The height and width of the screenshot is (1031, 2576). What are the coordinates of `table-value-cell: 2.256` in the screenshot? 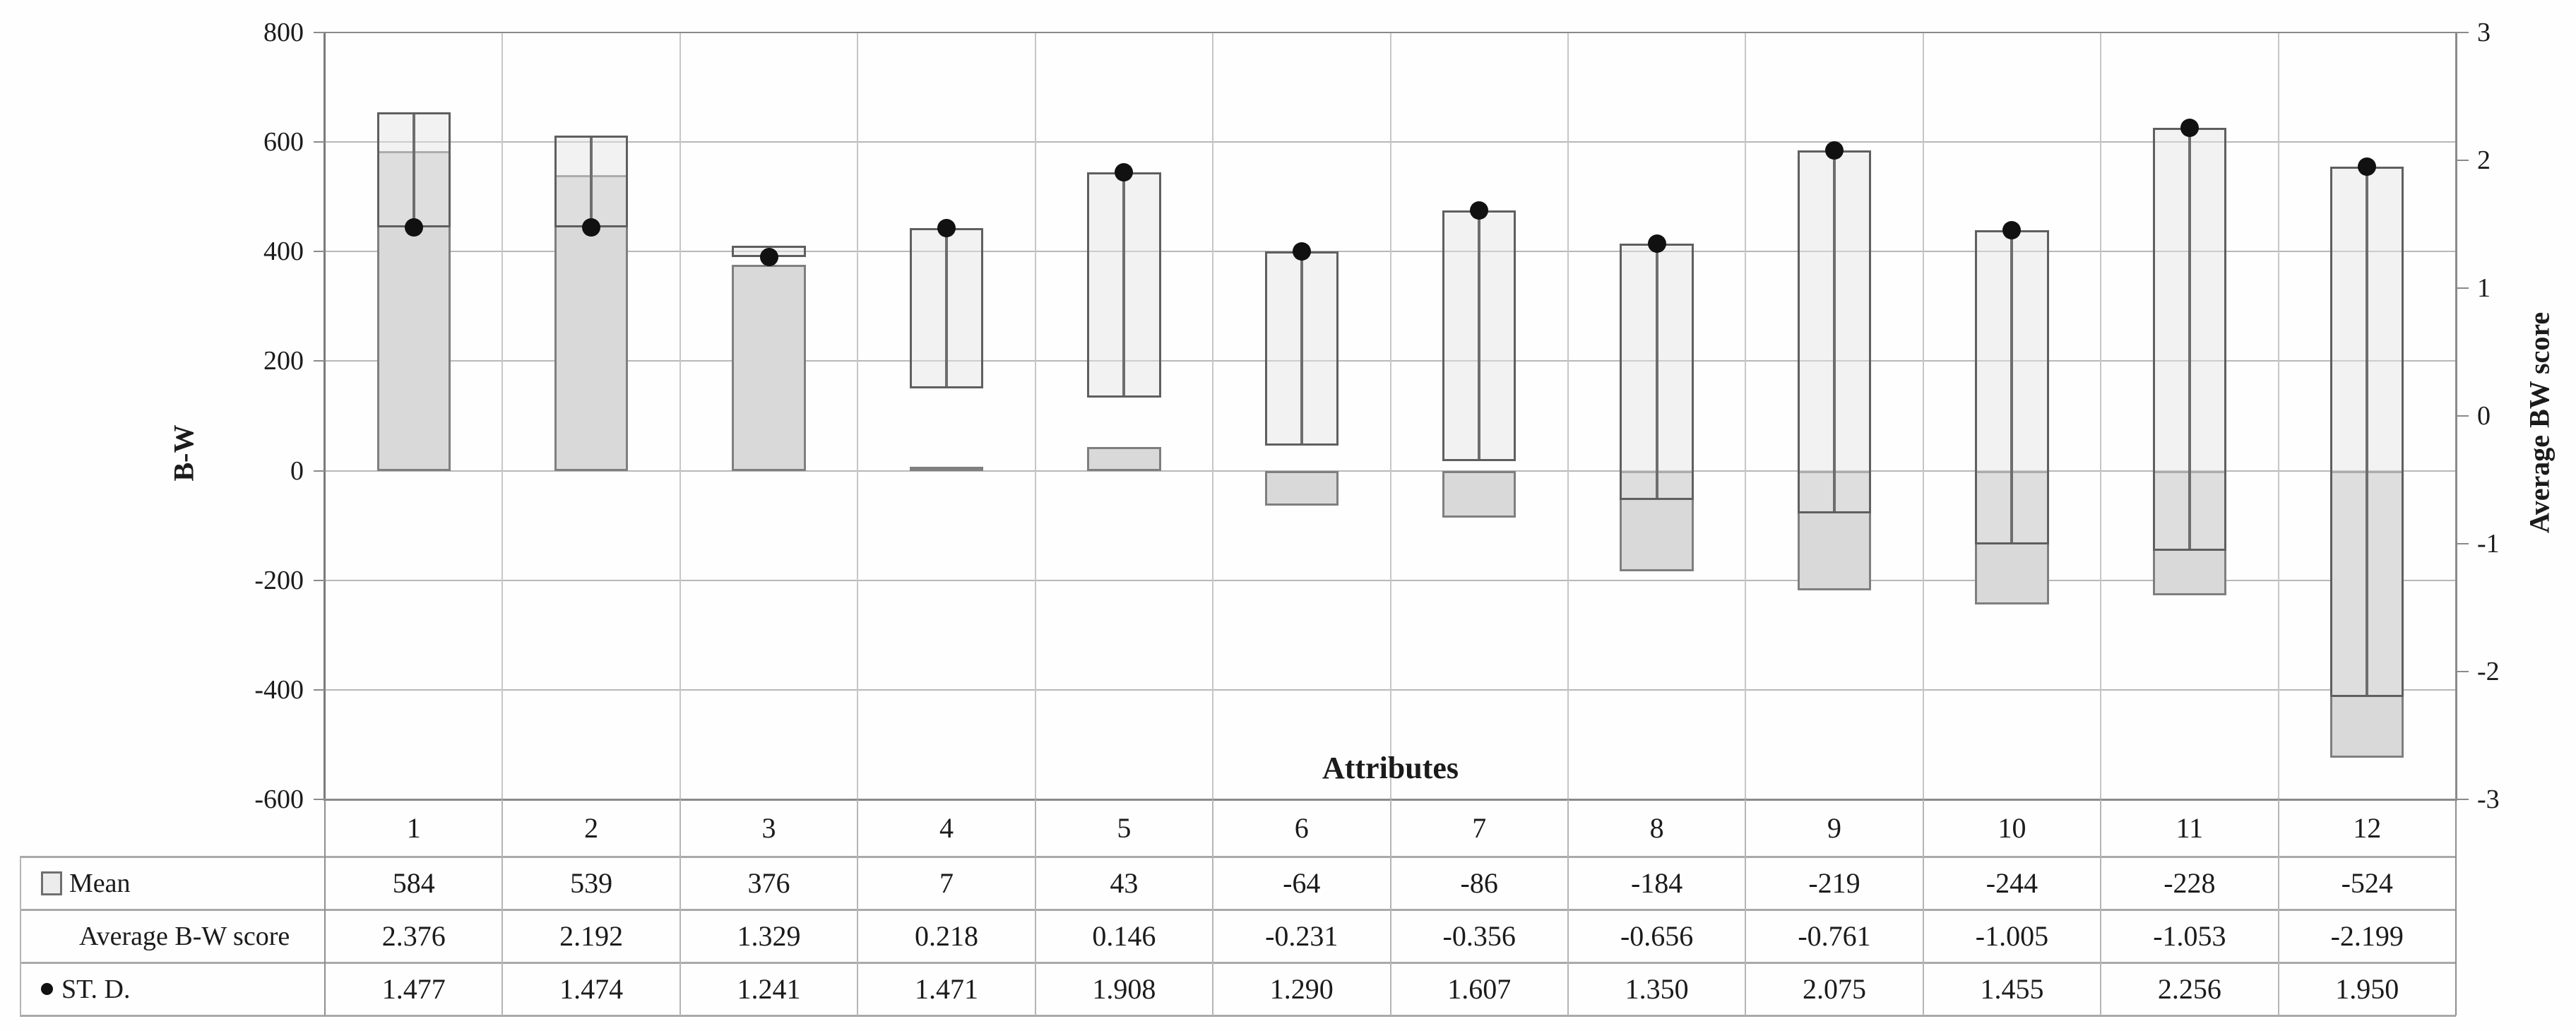 It's located at (2189, 988).